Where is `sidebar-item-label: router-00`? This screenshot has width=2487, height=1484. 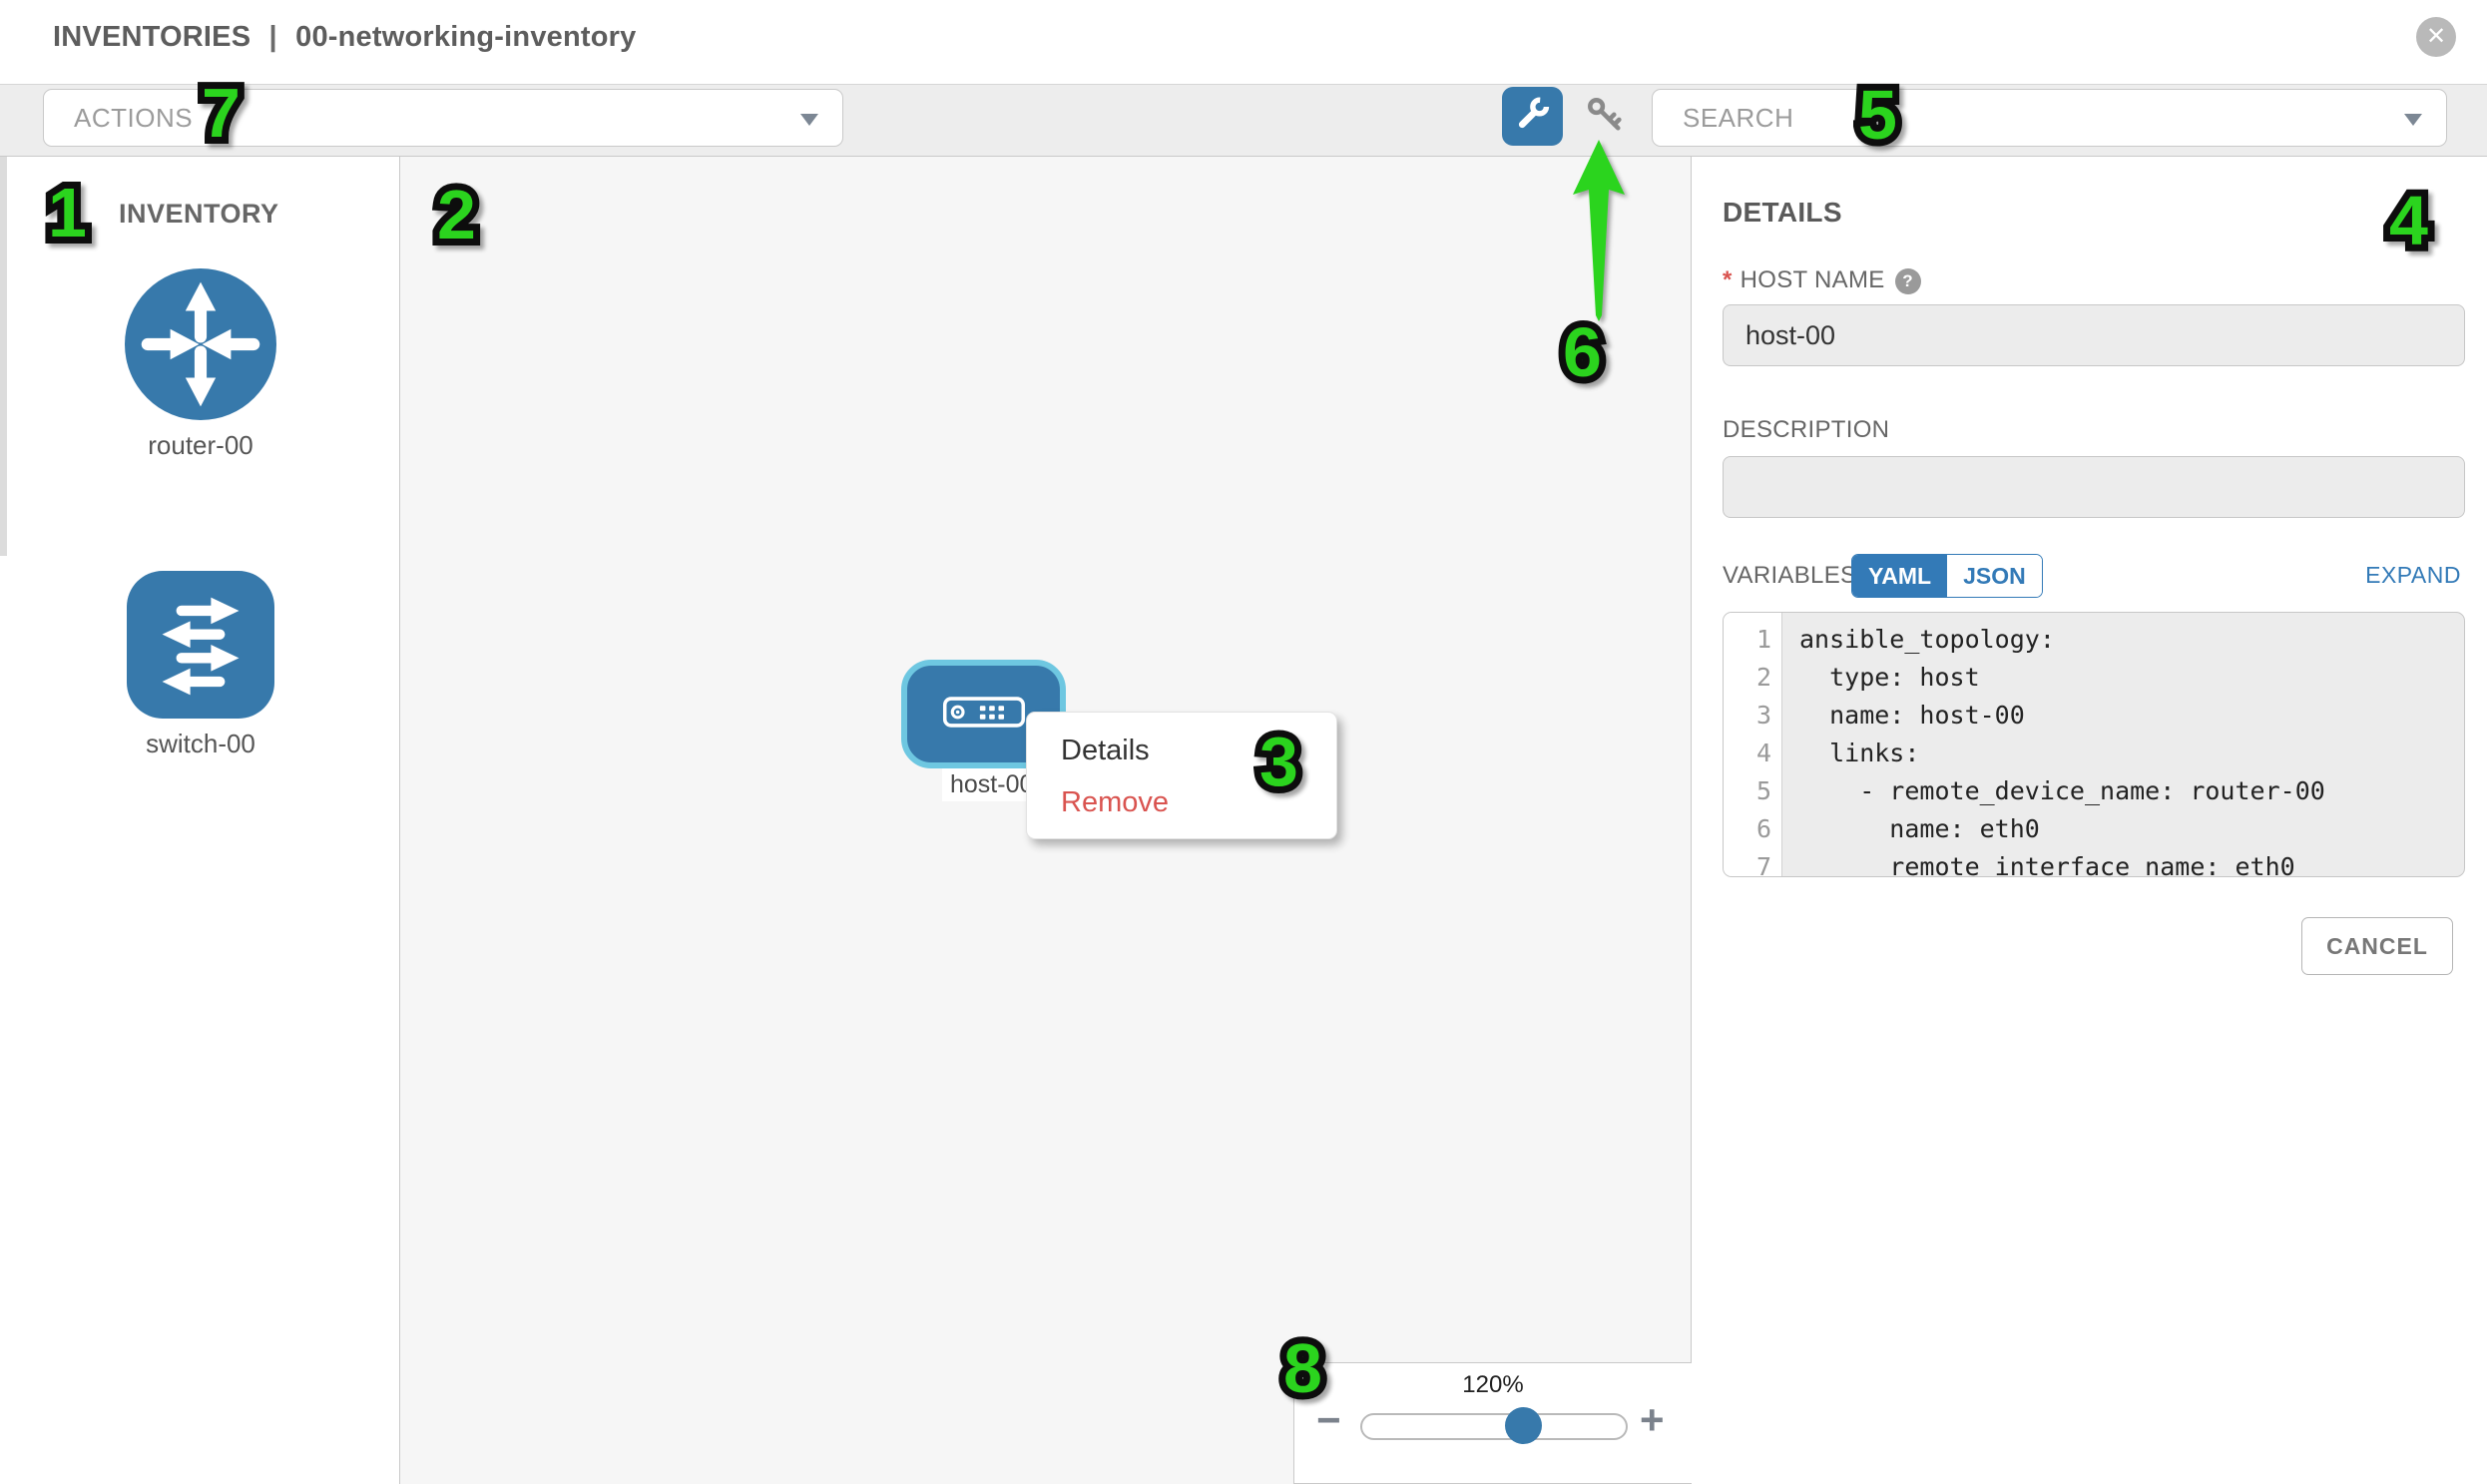 sidebar-item-label: router-00 is located at coordinates (200, 445).